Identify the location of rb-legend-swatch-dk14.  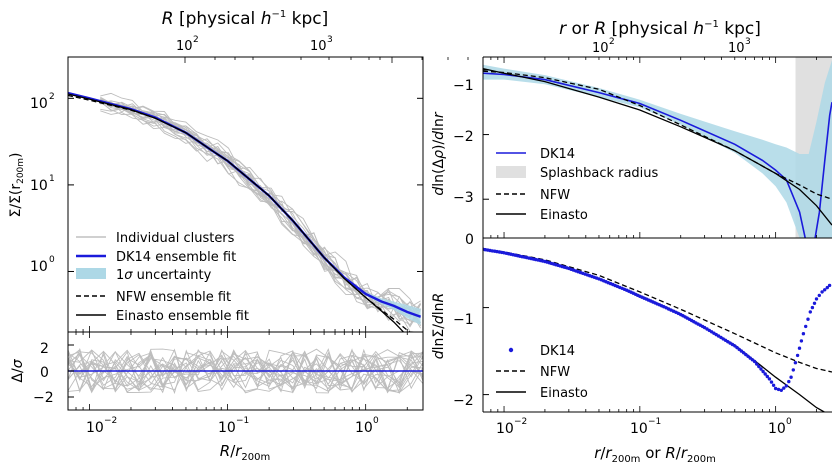
(511, 350).